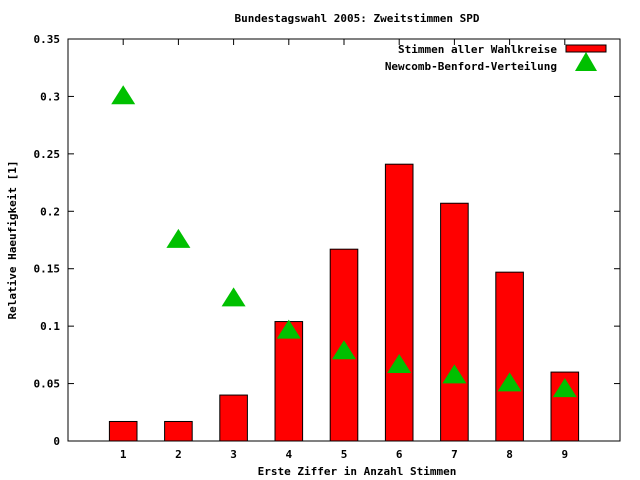 The width and height of the screenshot is (640, 480). I want to click on y-tick-label: 0.05, so click(47, 384).